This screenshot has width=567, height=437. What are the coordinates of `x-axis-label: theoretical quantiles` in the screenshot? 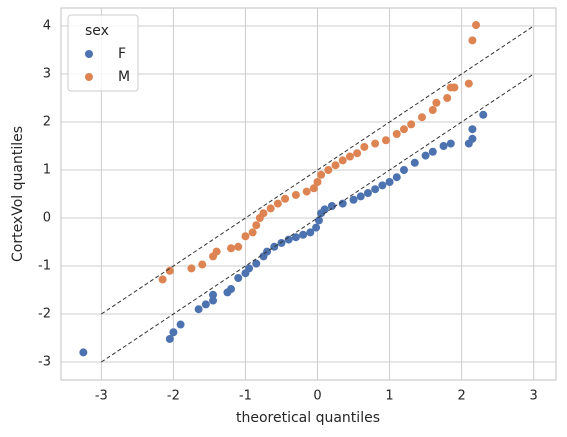 It's located at (308, 418).